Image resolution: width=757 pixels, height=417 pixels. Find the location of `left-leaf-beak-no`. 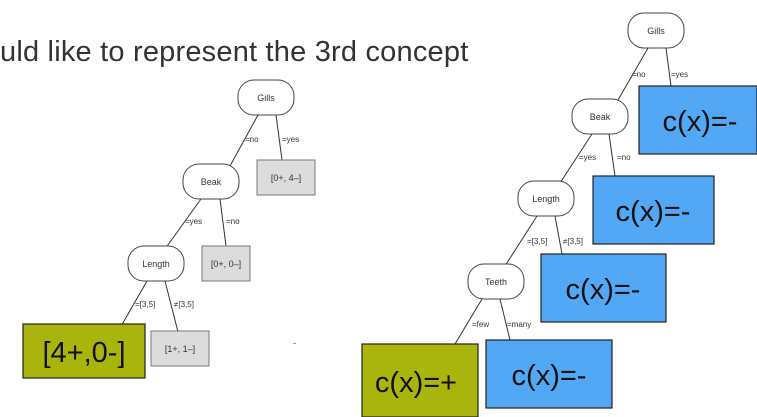

left-leaf-beak-no is located at coordinates (226, 263).